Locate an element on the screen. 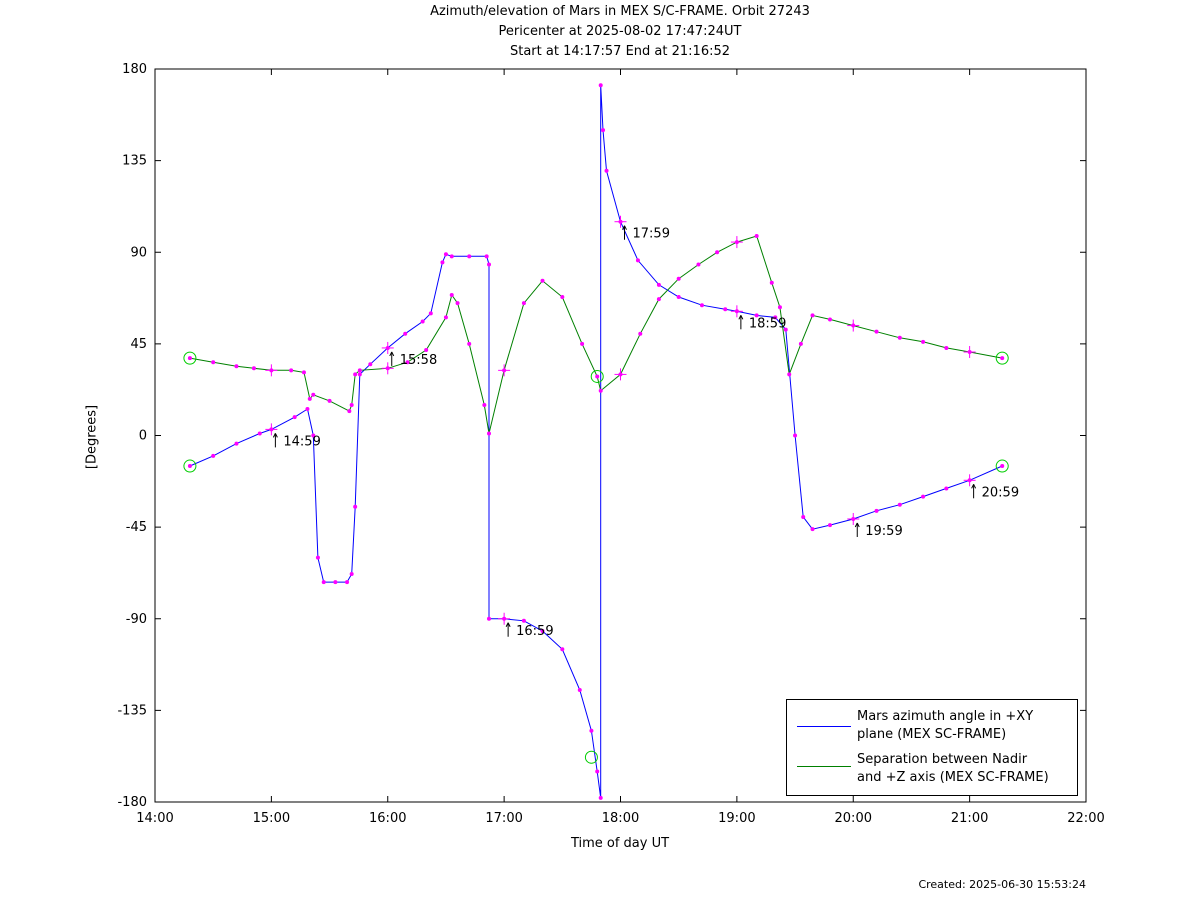 Image resolution: width=1200 pixels, height=901 pixels. legend-swatch-azimuth is located at coordinates (824, 726).